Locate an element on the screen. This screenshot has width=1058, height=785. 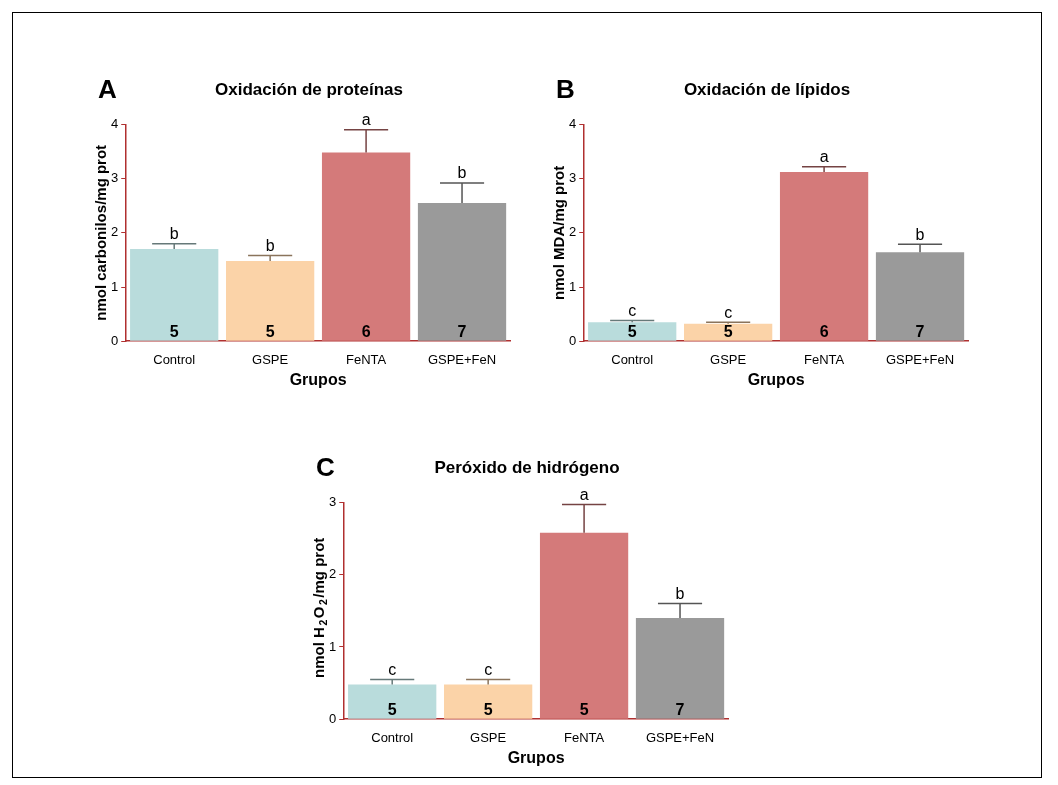
text: B is located at coordinates (565, 89).